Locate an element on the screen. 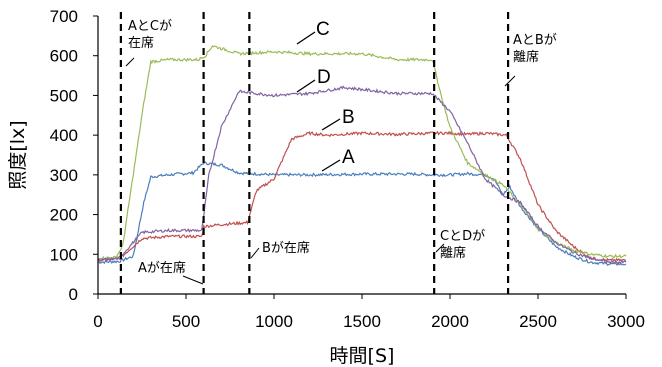 This screenshot has width=662, height=367. annotation-text: CとDが is located at coordinates (462, 236).